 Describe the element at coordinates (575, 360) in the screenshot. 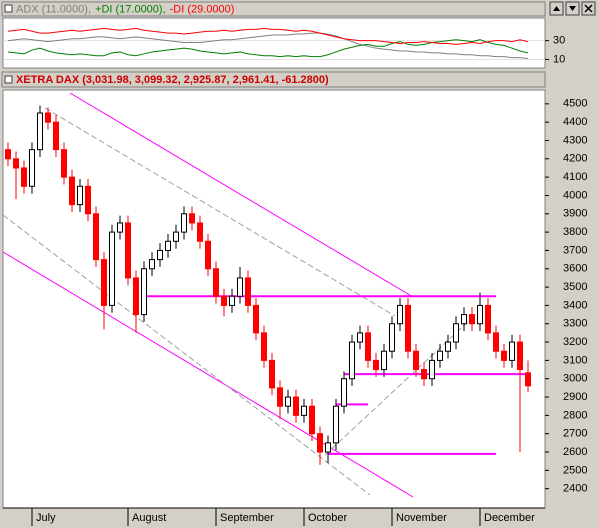

I see `y-tick-label: 3100` at that location.